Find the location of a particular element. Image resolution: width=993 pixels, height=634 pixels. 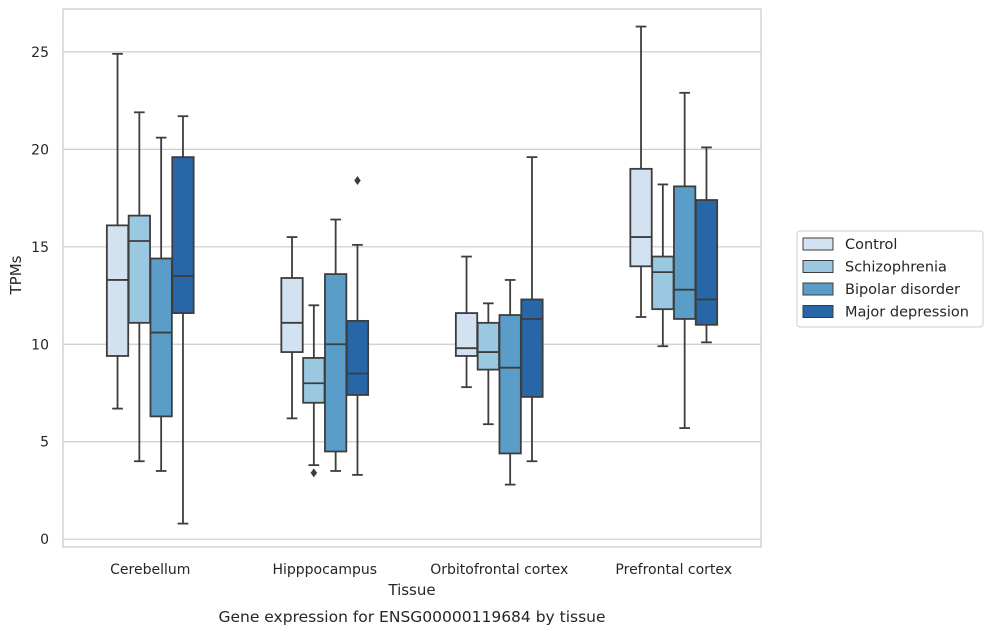

x-tick-label: Orbitofrontal cortex is located at coordinates (499, 570).